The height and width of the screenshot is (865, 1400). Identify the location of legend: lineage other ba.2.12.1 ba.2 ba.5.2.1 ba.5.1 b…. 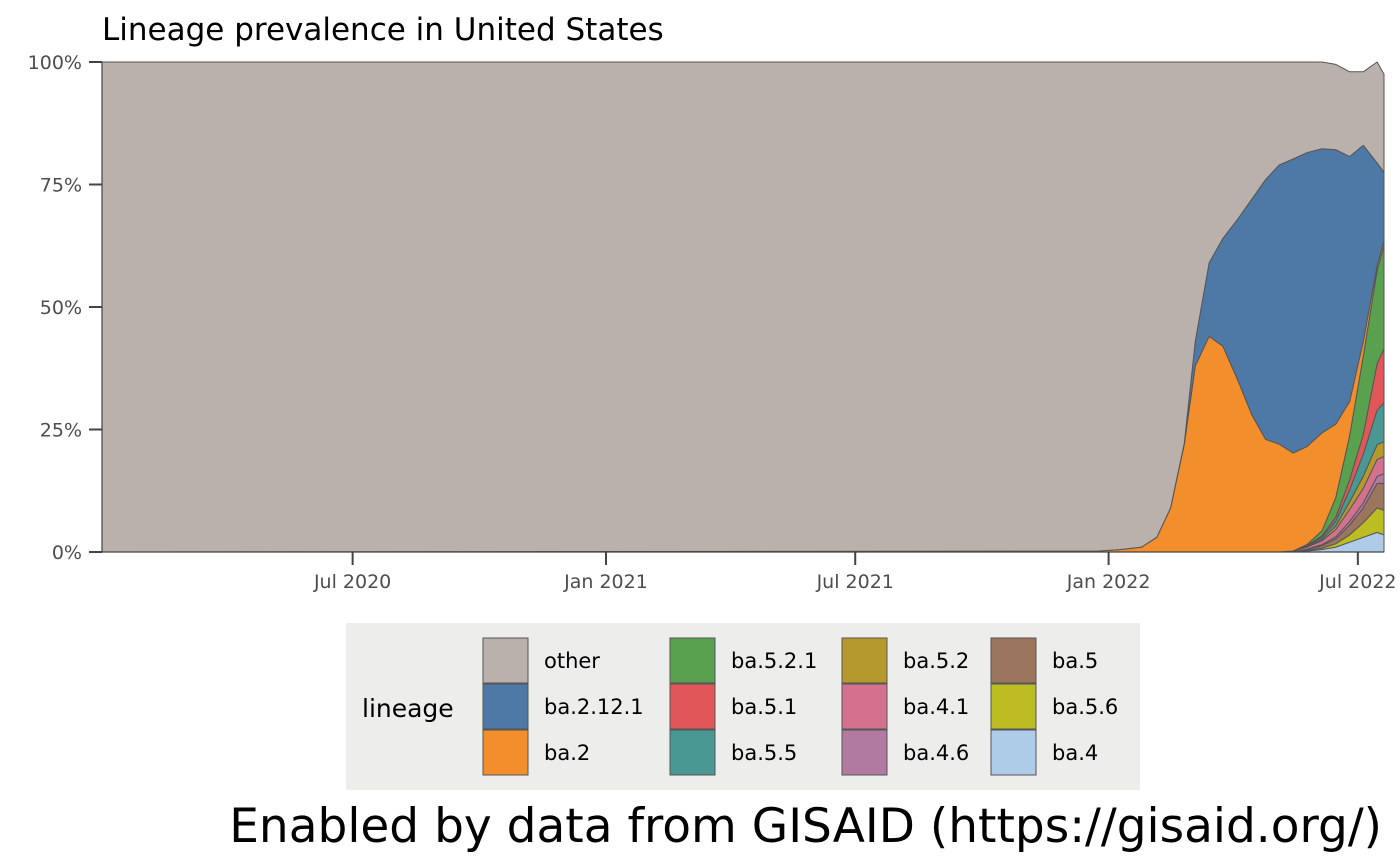
(743, 706).